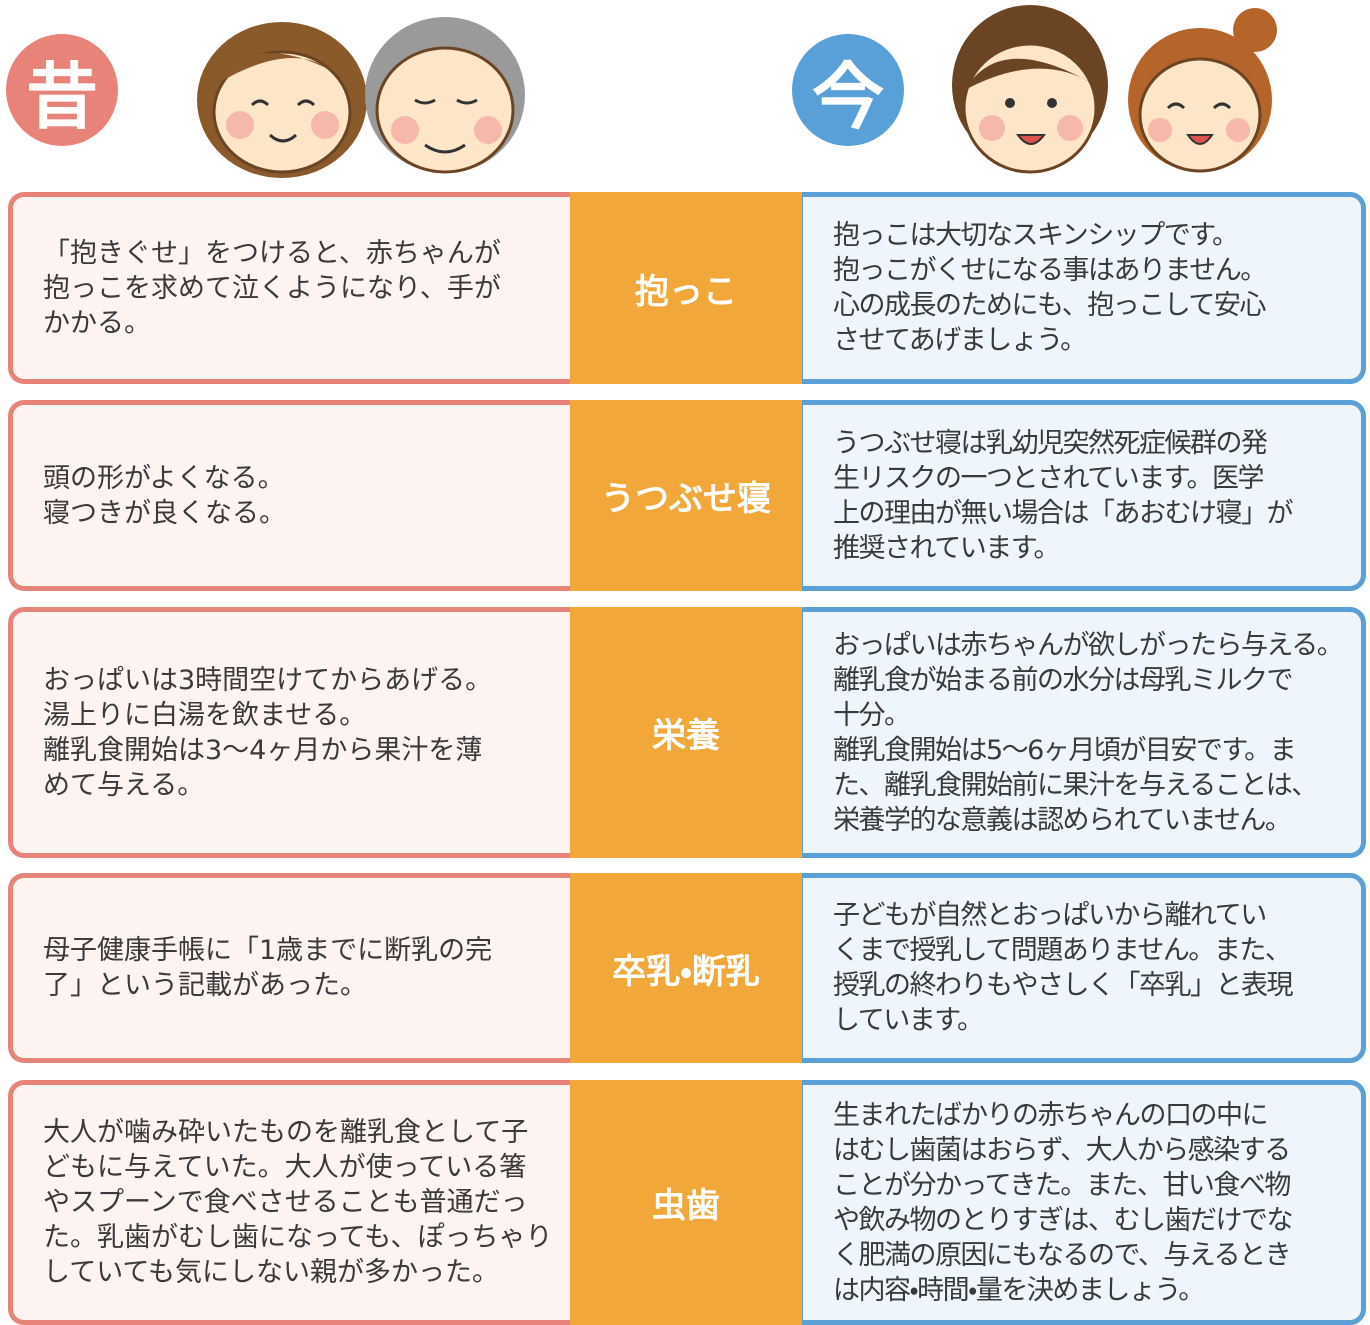 This screenshot has height=1325, width=1370. Describe the element at coordinates (445, 95) in the screenshot. I see `old-man` at that location.